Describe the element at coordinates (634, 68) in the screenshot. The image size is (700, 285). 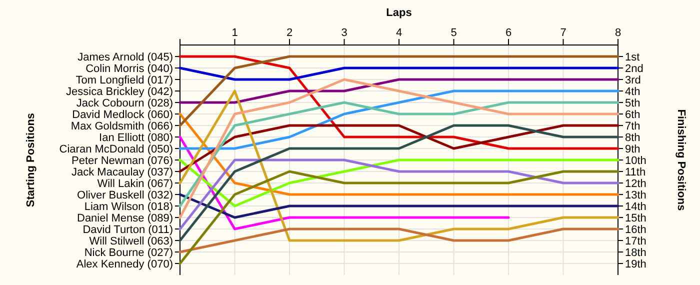
I see `y-tick-label: 2nd` at that location.